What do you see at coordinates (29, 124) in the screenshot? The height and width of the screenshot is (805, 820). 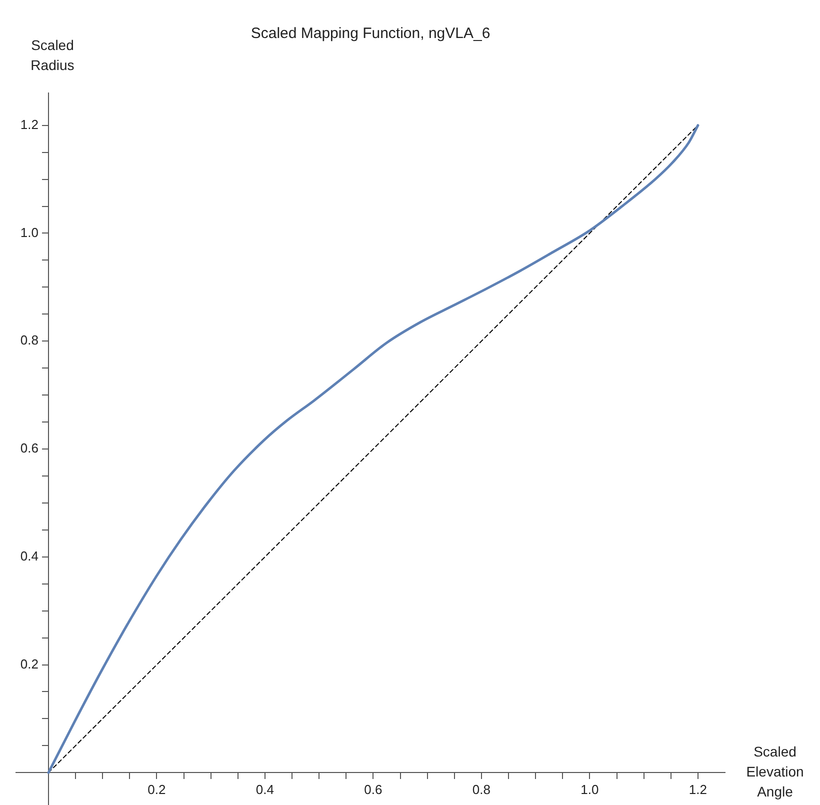 I see `y-tick-label: 1.2` at bounding box center [29, 124].